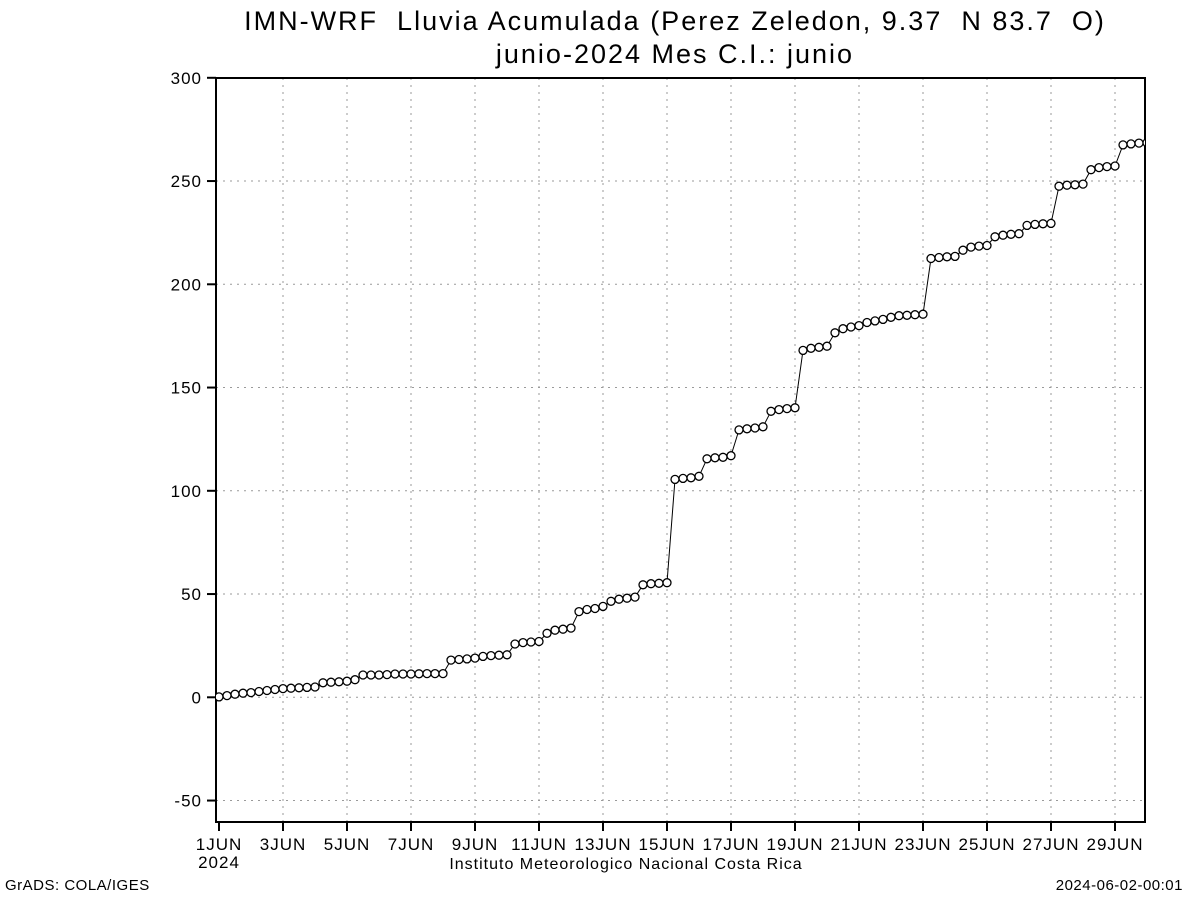 The width and height of the screenshot is (1200, 900). What do you see at coordinates (1115, 844) in the screenshot?
I see `x-tick-label: 29JUN` at bounding box center [1115, 844].